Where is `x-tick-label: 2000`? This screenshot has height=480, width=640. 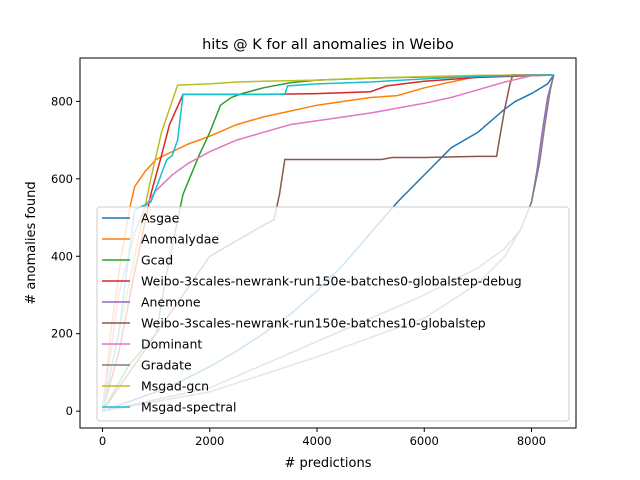 x-tick-label: 2000 is located at coordinates (209, 441).